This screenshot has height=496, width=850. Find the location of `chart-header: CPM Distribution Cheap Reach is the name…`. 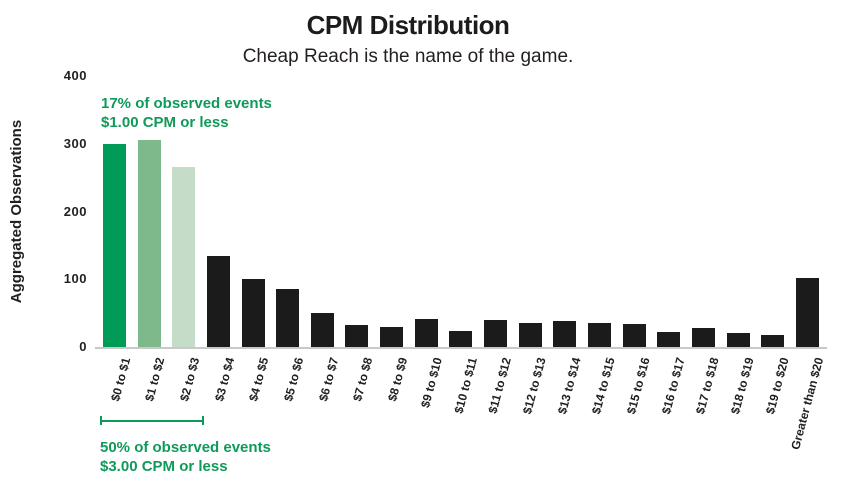

chart-header: CPM Distribution Cheap Reach is the name… is located at coordinates (408, 39).